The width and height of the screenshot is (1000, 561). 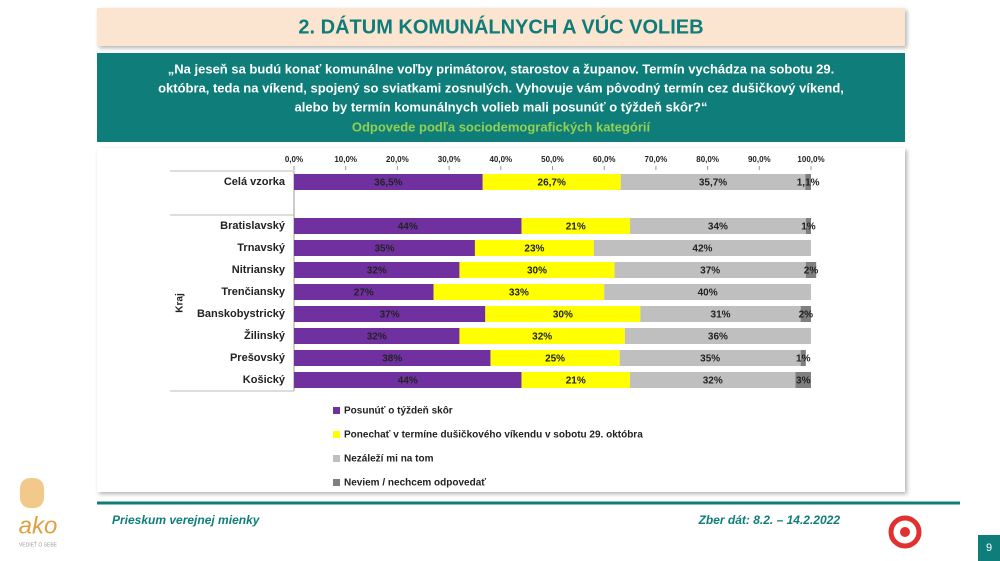 What do you see at coordinates (253, 226) in the screenshot?
I see `category-label: Bratislavský` at bounding box center [253, 226].